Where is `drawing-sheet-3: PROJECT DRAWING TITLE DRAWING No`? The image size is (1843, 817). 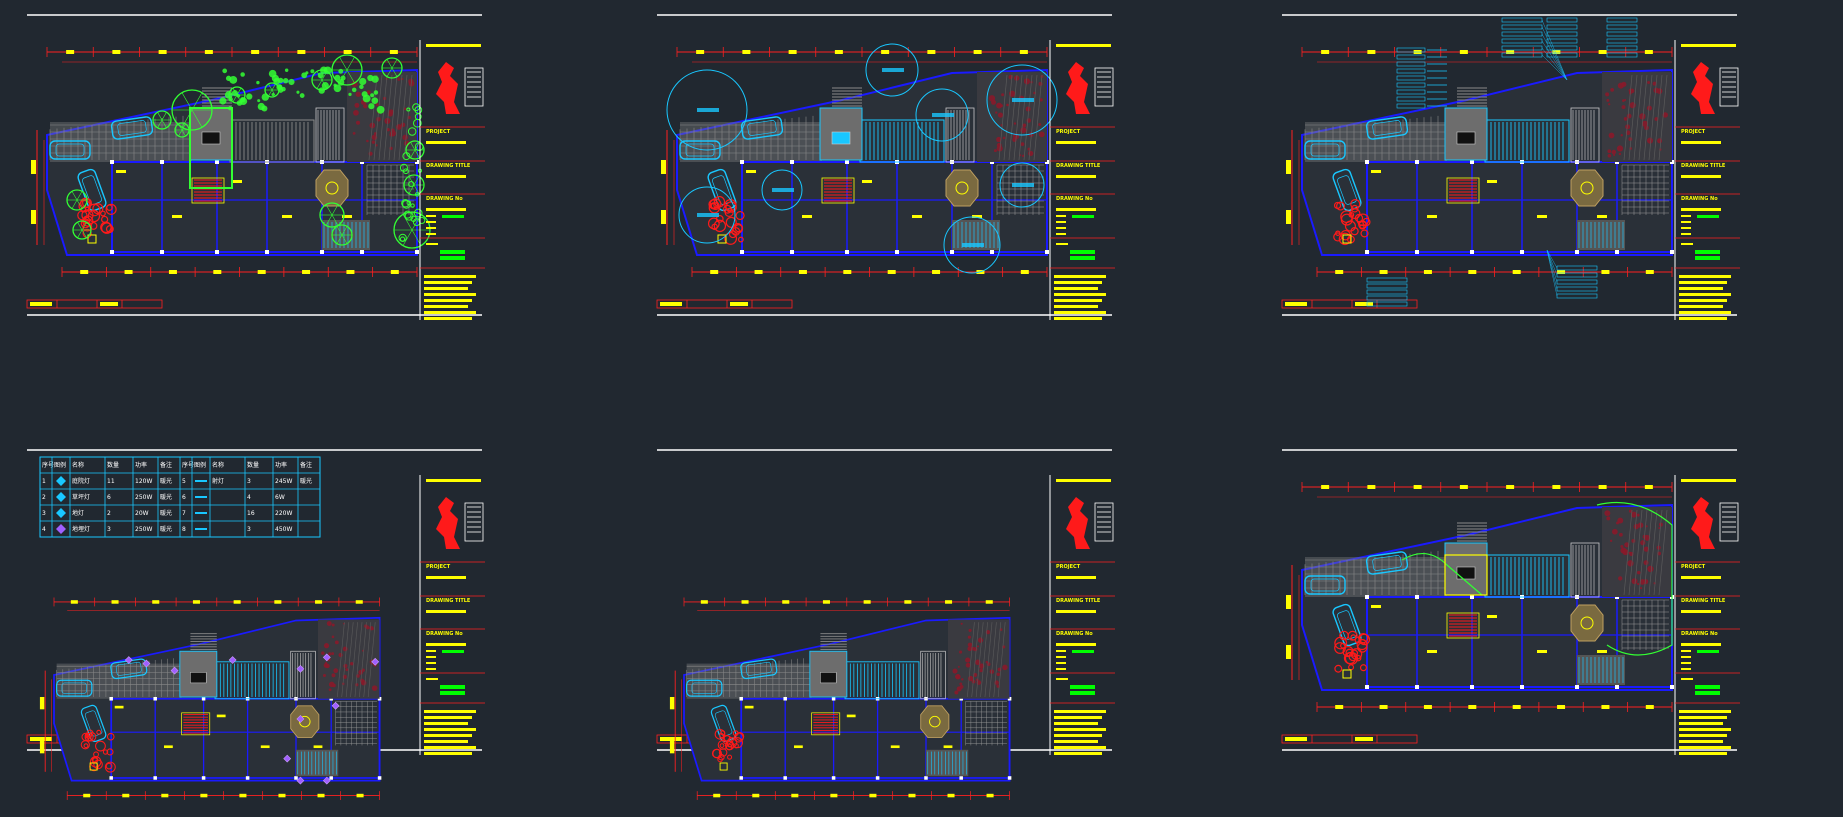 drawing-sheet-3: PROJECT DRAWING TITLE DRAWING No is located at coordinates (1547, 175).